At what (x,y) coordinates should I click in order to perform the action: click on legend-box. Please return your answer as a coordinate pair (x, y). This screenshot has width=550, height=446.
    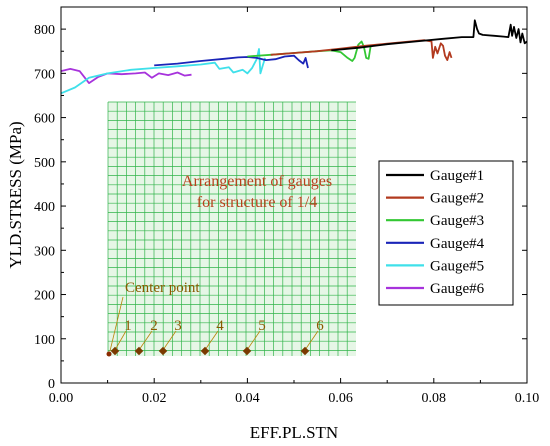
    Looking at the image, I should click on (446, 233).